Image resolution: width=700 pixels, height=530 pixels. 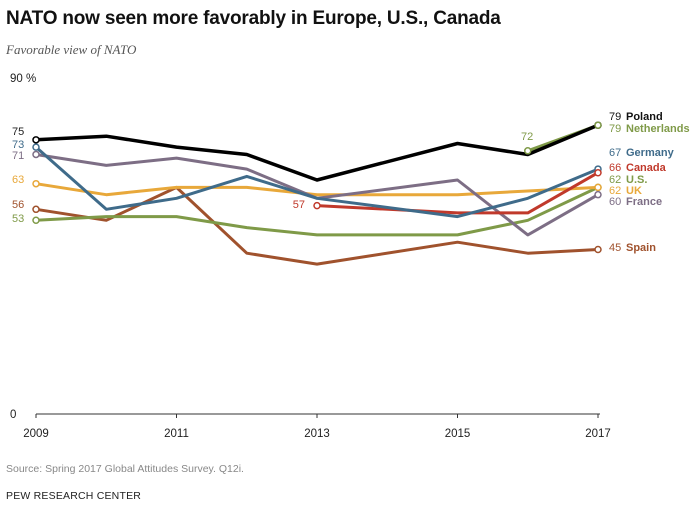 I want to click on series-line-canada, so click(x=457, y=193).